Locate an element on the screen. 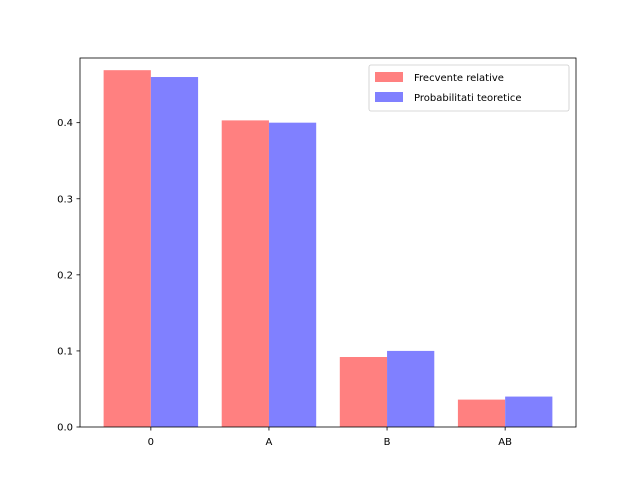 The height and width of the screenshot is (480, 640). y-tick-label: 0.3 is located at coordinates (65, 199).